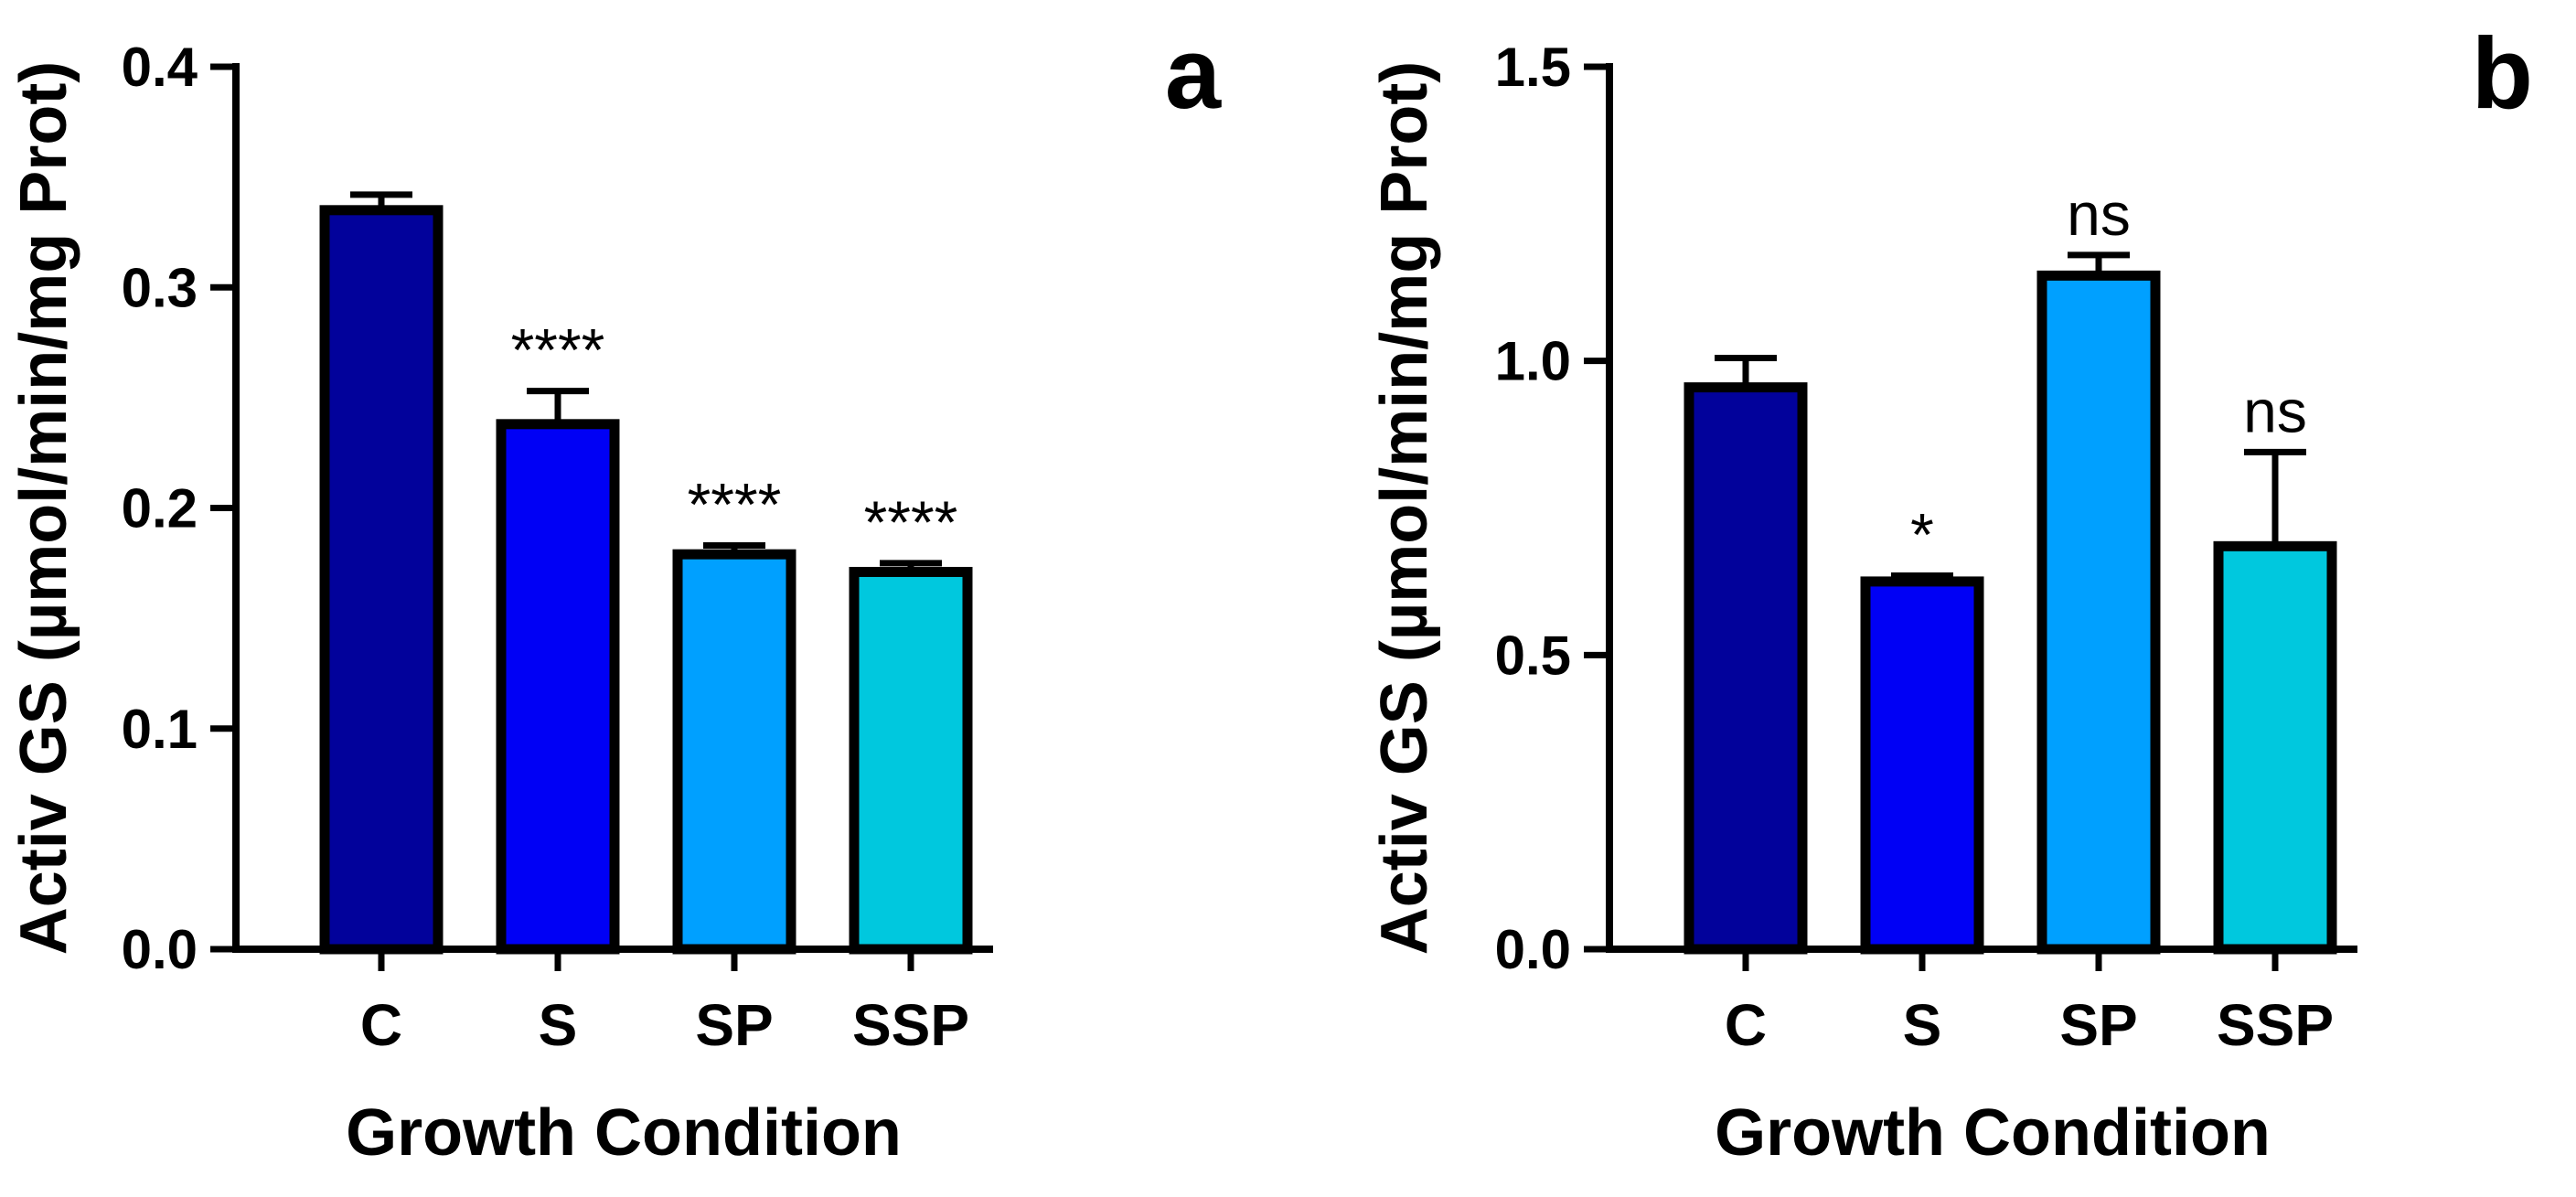 Image resolution: width=2576 pixels, height=1197 pixels. I want to click on panel-letter: a, so click(1193, 73).